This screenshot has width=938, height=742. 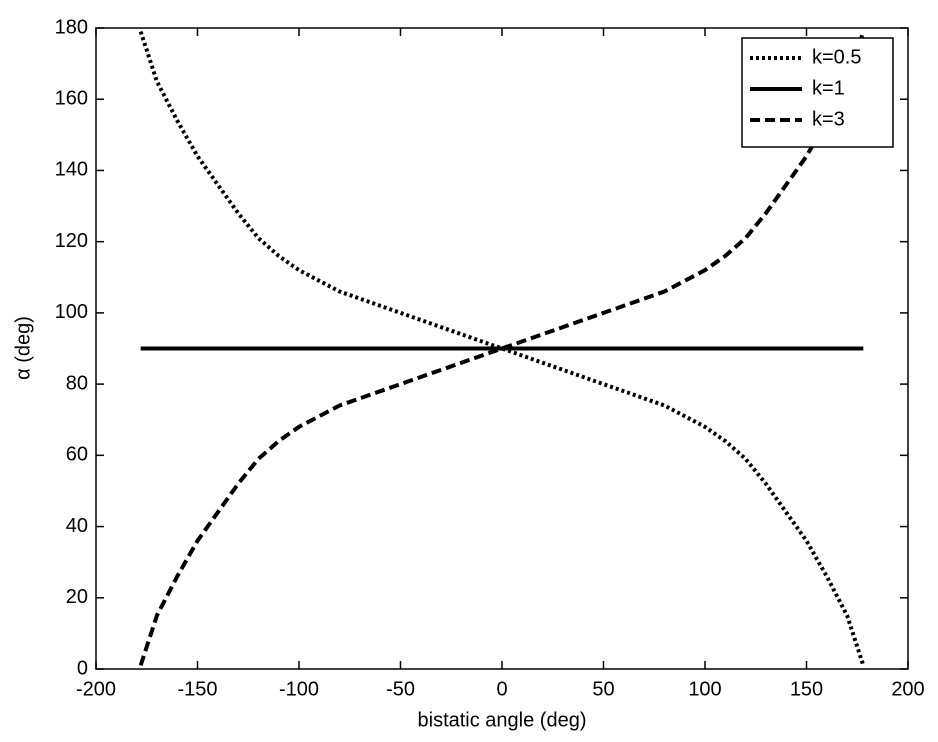 I want to click on y-tick-label: 20, so click(x=77, y=597).